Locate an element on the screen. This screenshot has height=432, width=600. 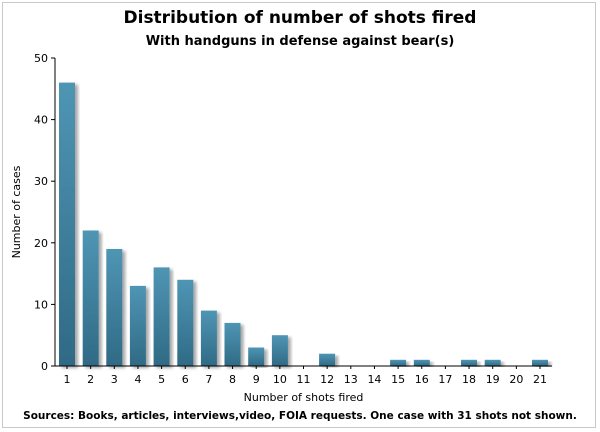
x-tick-label-20: 20 is located at coordinates (516, 379).